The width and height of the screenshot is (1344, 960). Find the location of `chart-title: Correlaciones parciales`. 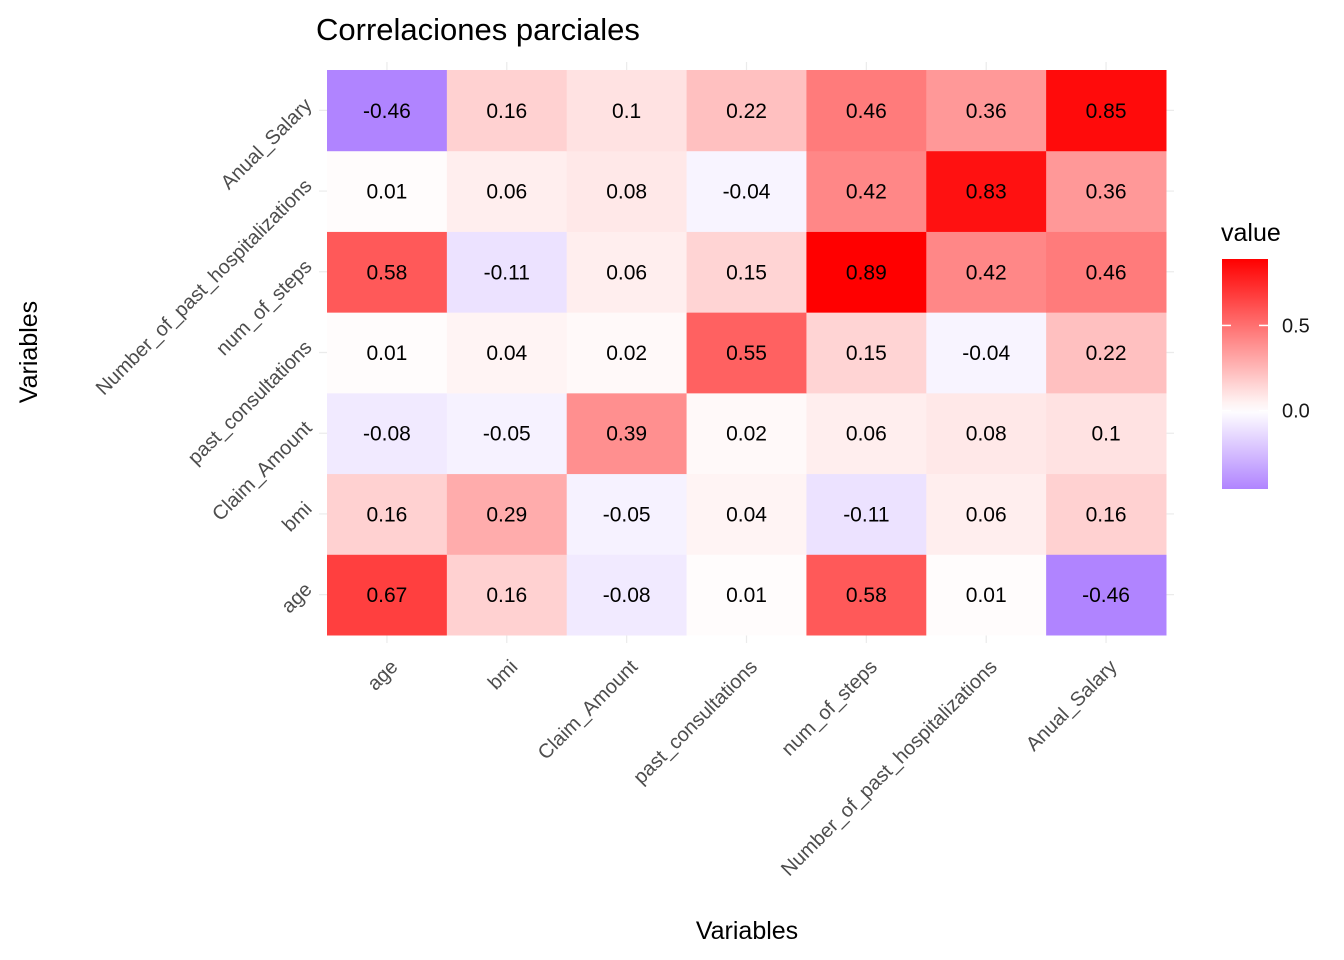

chart-title: Correlaciones parciales is located at coordinates (478, 29).